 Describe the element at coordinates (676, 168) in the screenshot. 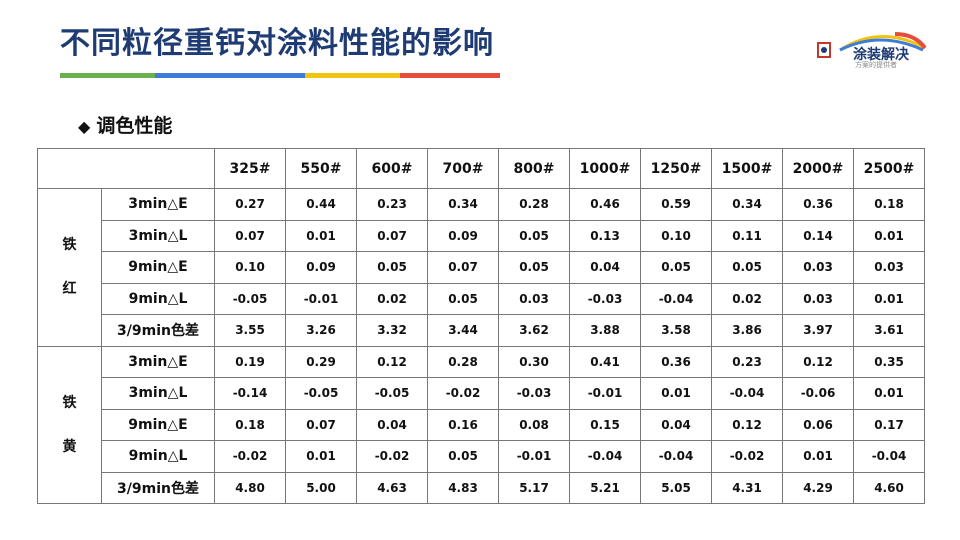

I see `column-header: 1250#` at that location.